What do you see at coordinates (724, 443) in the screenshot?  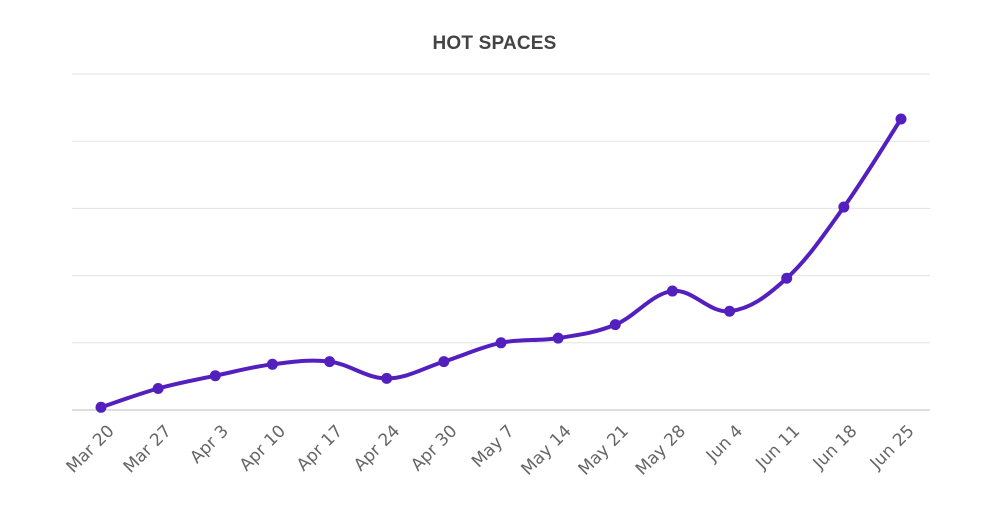 I see `x-tick-label: Jun 4` at bounding box center [724, 443].